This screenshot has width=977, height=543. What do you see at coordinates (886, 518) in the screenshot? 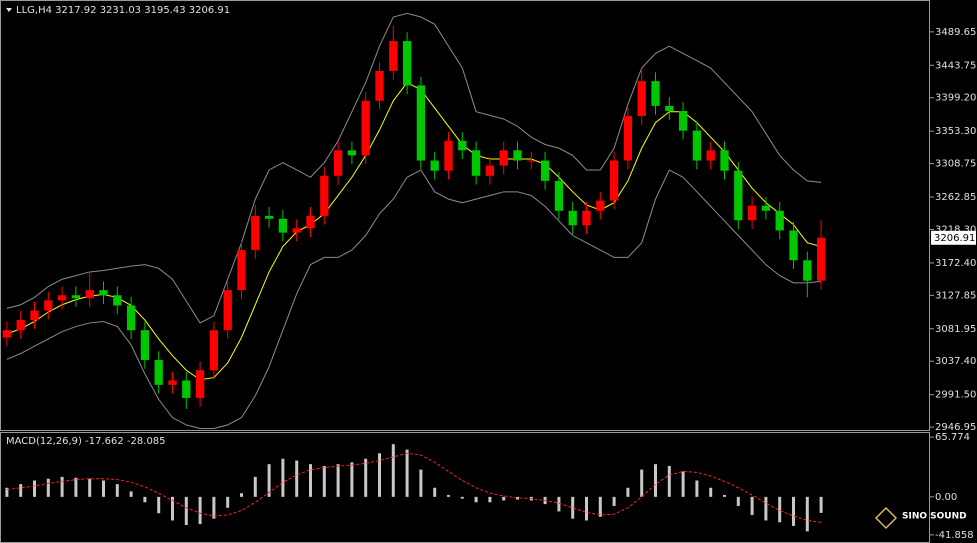
I see `logo` at bounding box center [886, 518].